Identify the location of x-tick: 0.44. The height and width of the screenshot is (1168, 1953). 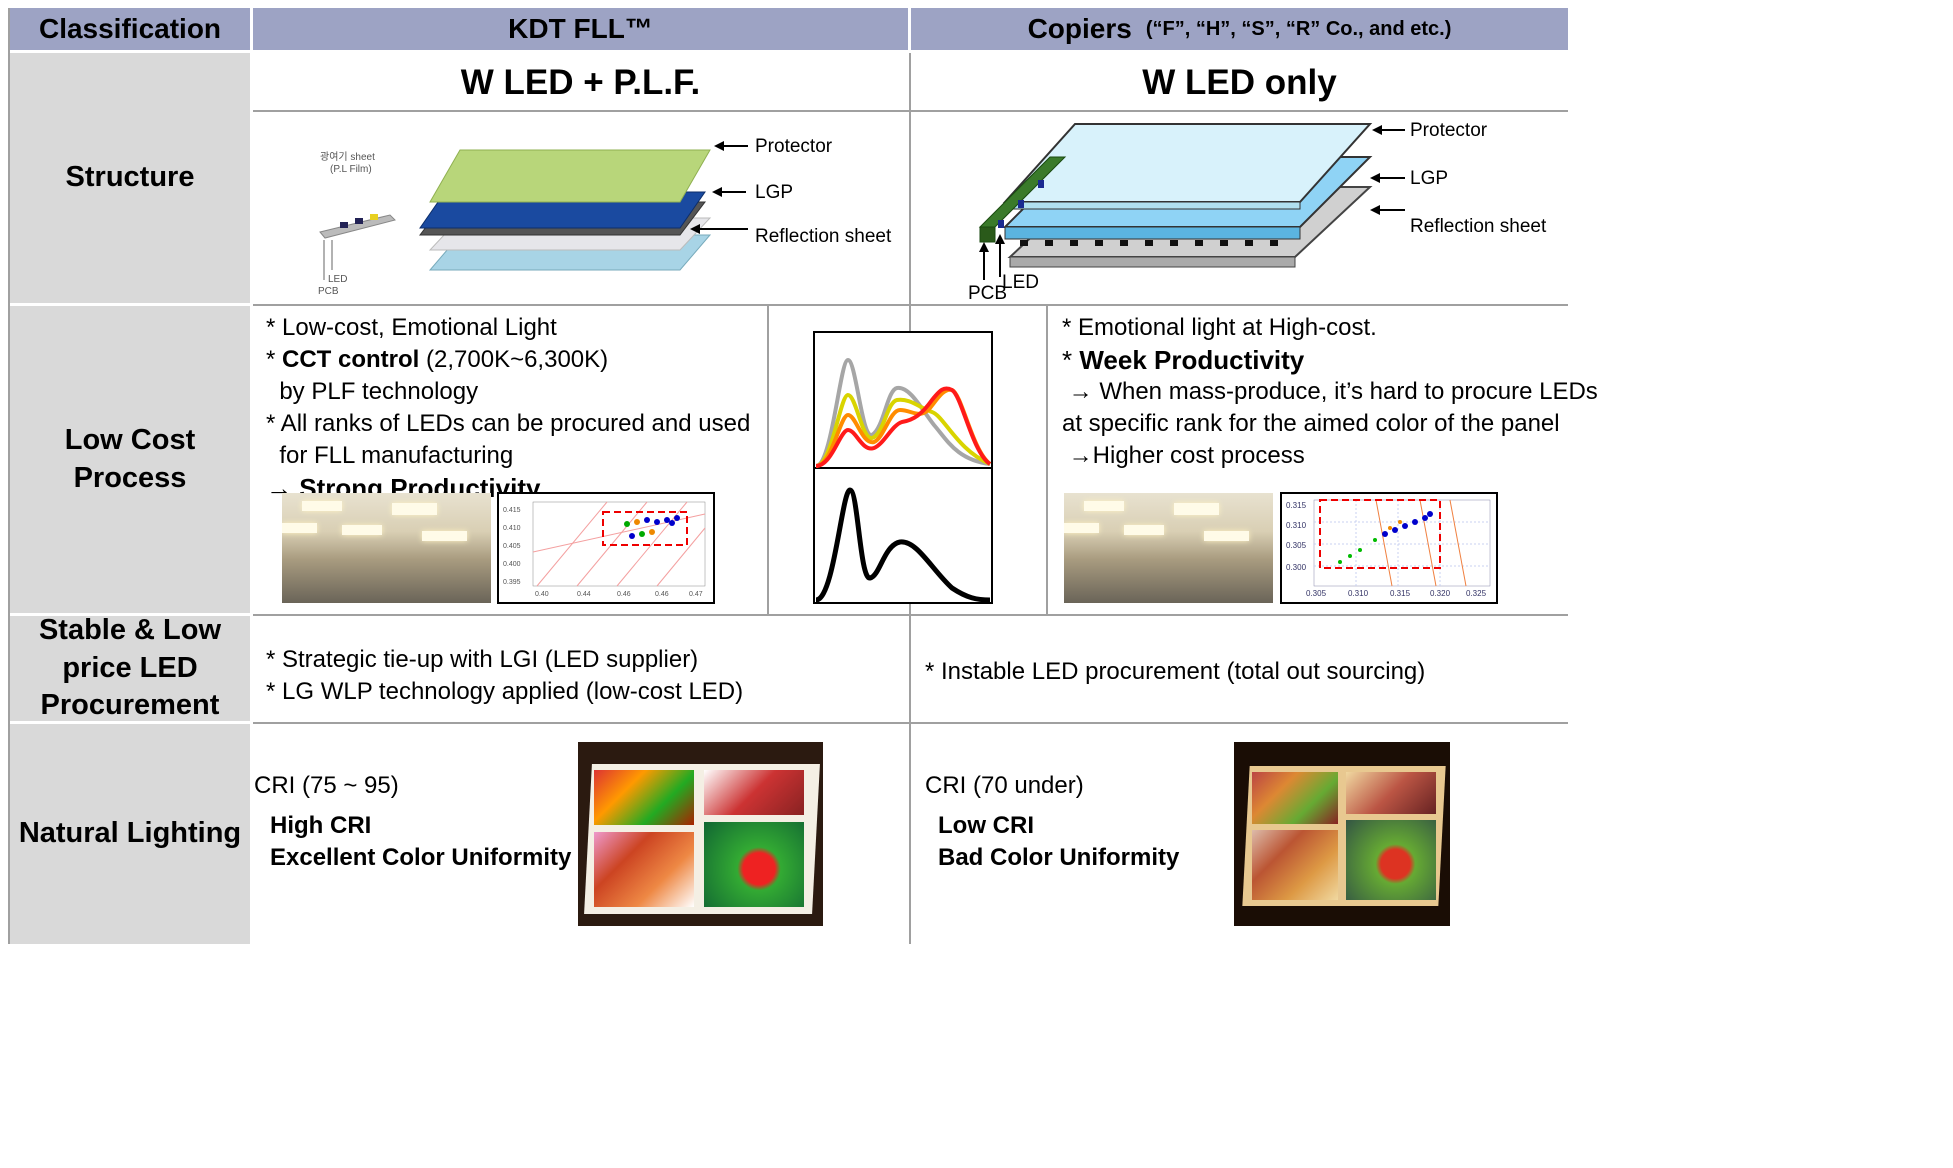
(584, 594).